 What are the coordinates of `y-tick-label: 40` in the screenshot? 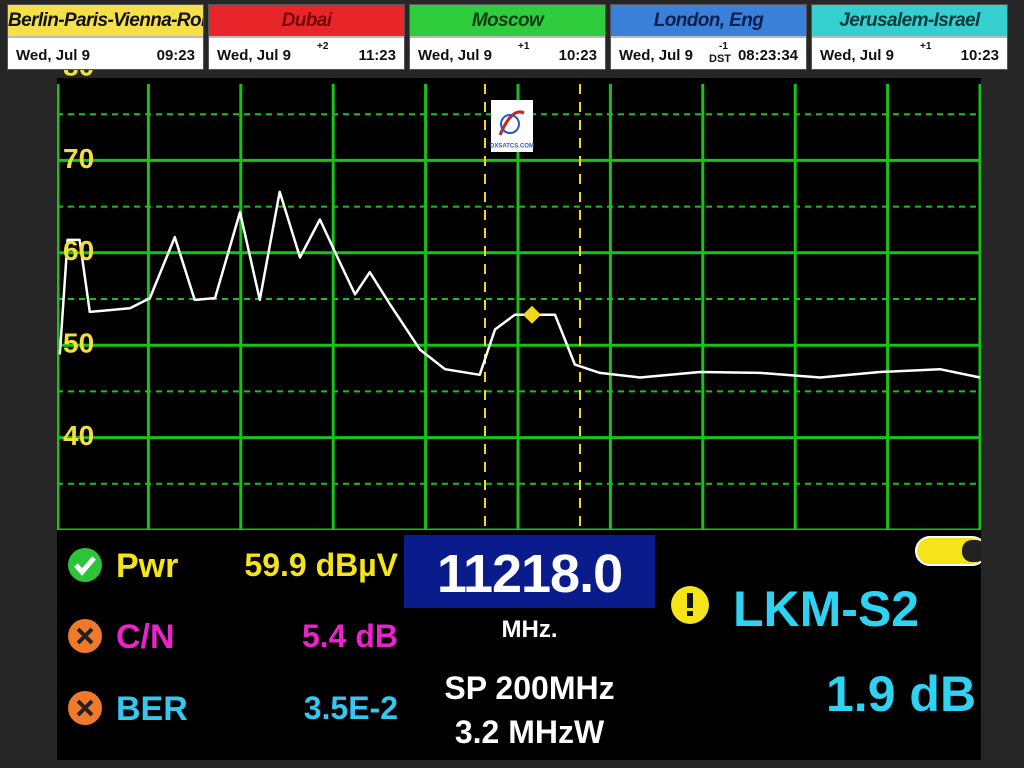 It's located at (78, 435).